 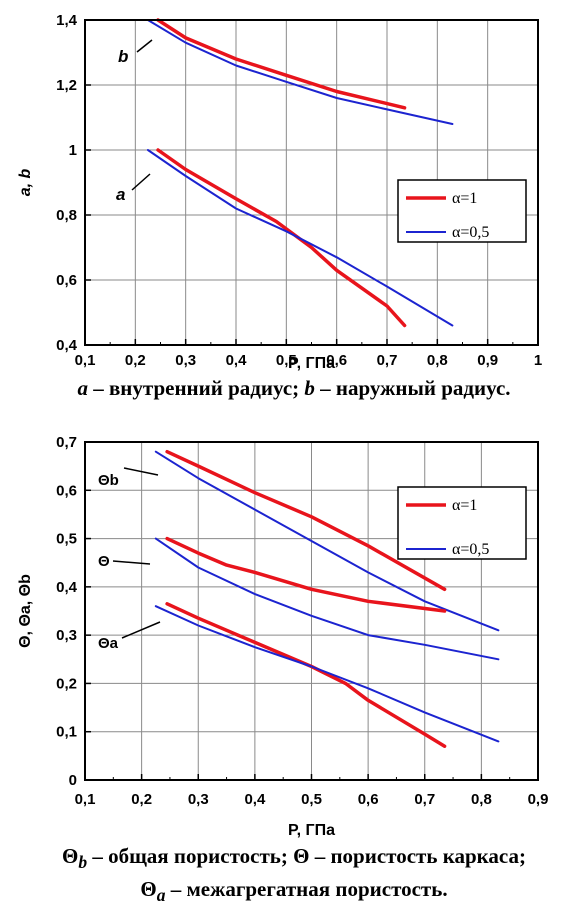 I want to click on caption-b-symbol: b, so click(x=309, y=388).